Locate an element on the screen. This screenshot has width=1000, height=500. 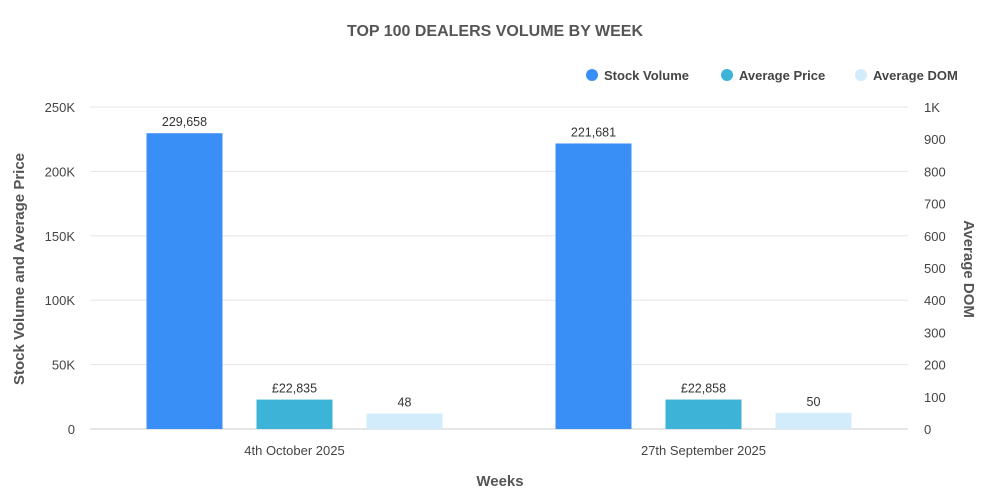
chart-title: TOP 100 DEALERS VOLUME BY WEEK is located at coordinates (495, 31).